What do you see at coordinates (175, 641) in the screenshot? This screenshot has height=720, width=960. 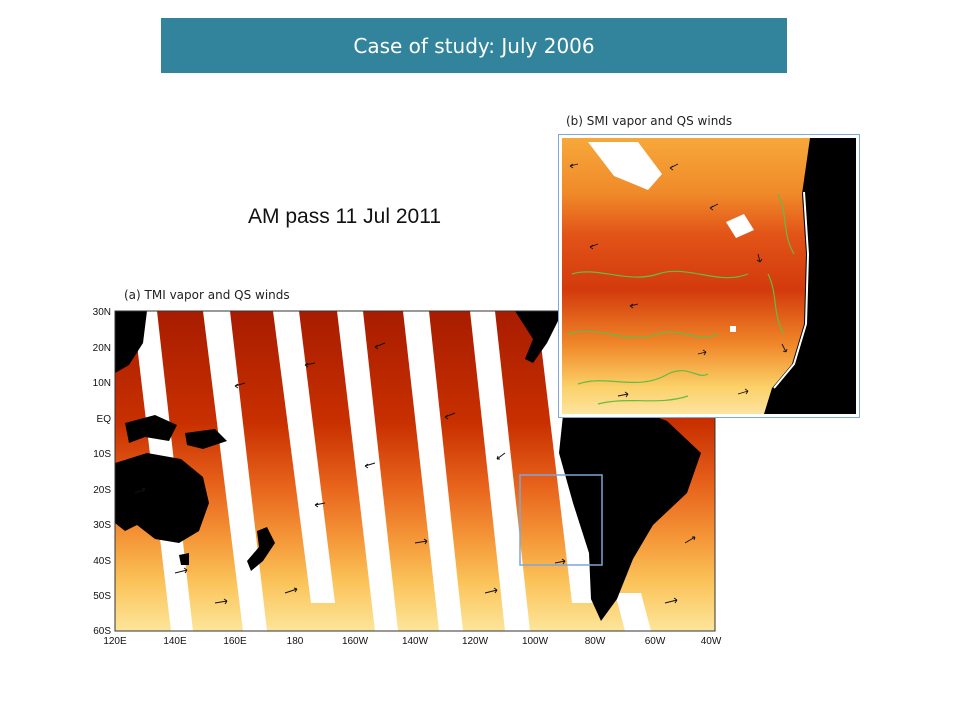 I see `lon-label: 140E` at bounding box center [175, 641].